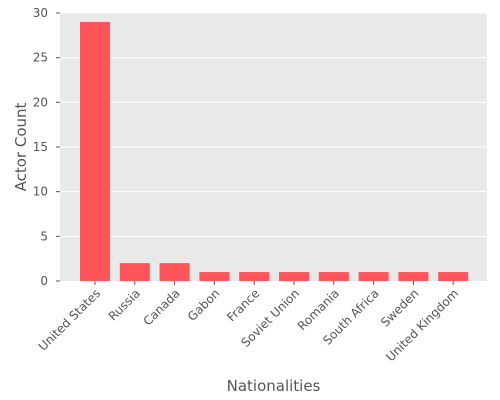 This screenshot has width=500, height=400. What do you see at coordinates (40, 147) in the screenshot?
I see `y-tick-label: 15` at bounding box center [40, 147].